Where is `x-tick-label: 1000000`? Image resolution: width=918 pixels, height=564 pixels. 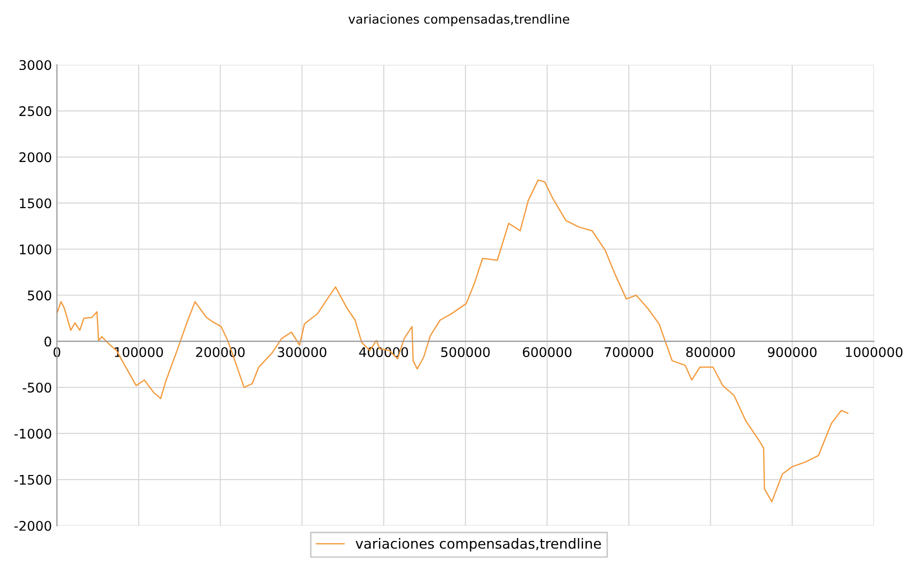 x-tick-label: 1000000 is located at coordinates (874, 352).